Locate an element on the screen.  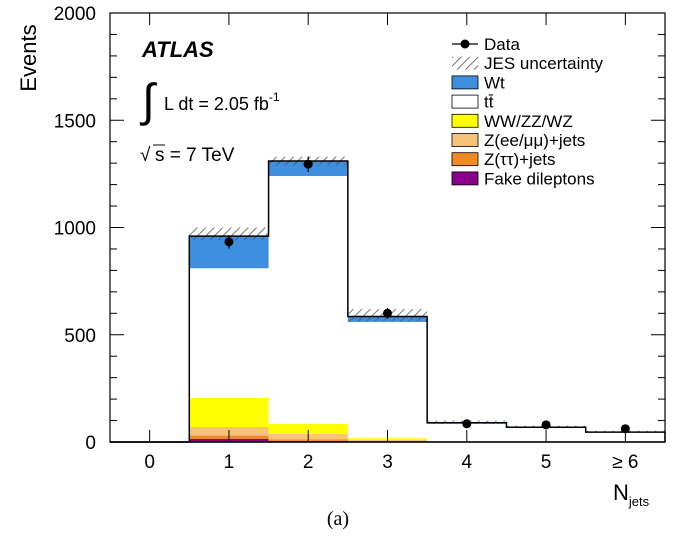
luminosity-exponent: -1 is located at coordinates (274, 97).